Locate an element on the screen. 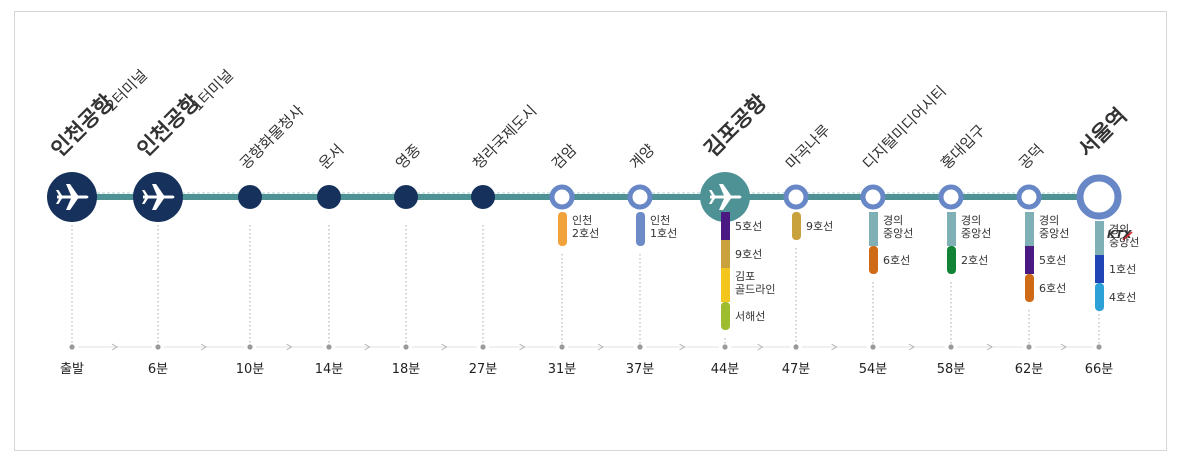 The width and height of the screenshot is (1185, 466). transfer-line-label-part: 김포 is located at coordinates (745, 276).